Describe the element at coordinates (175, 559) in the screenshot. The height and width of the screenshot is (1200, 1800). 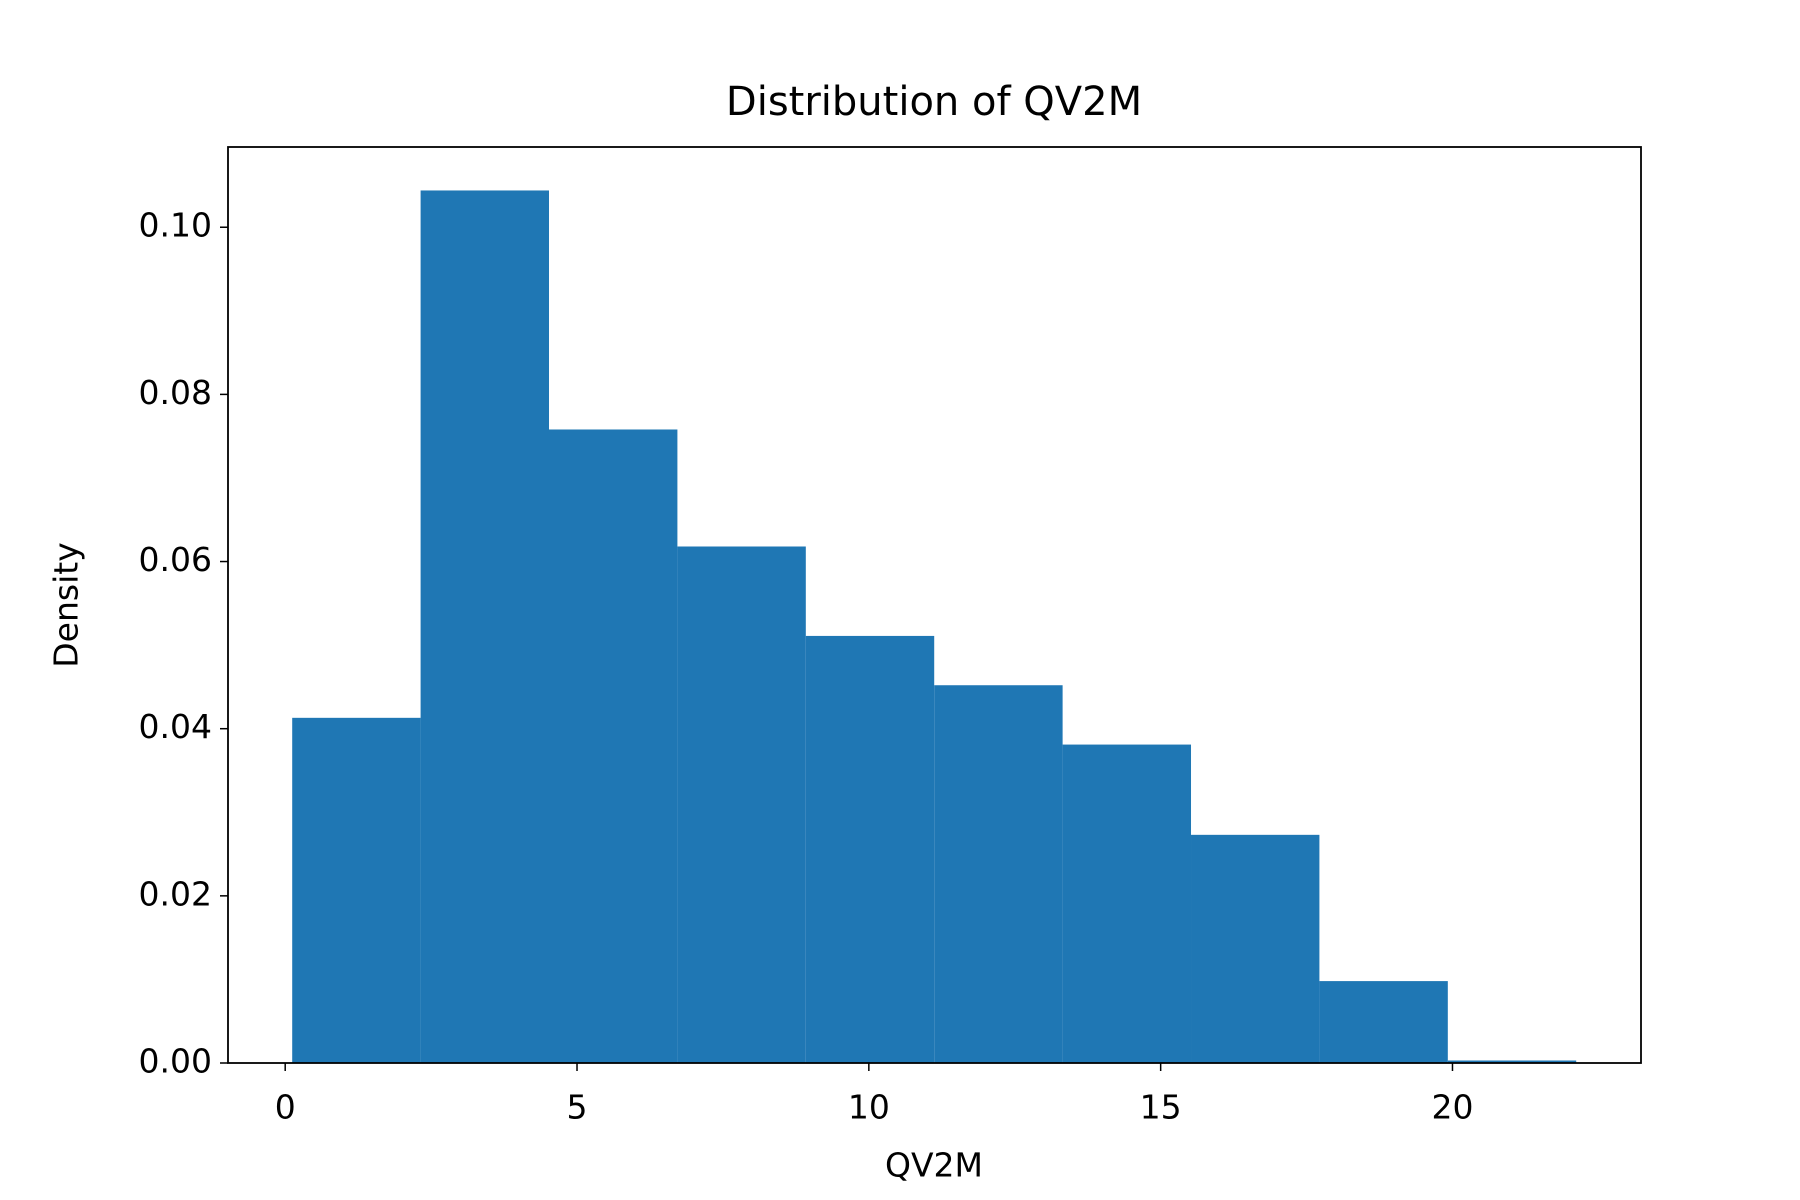
I see `y-tick-label: 0.06` at that location.